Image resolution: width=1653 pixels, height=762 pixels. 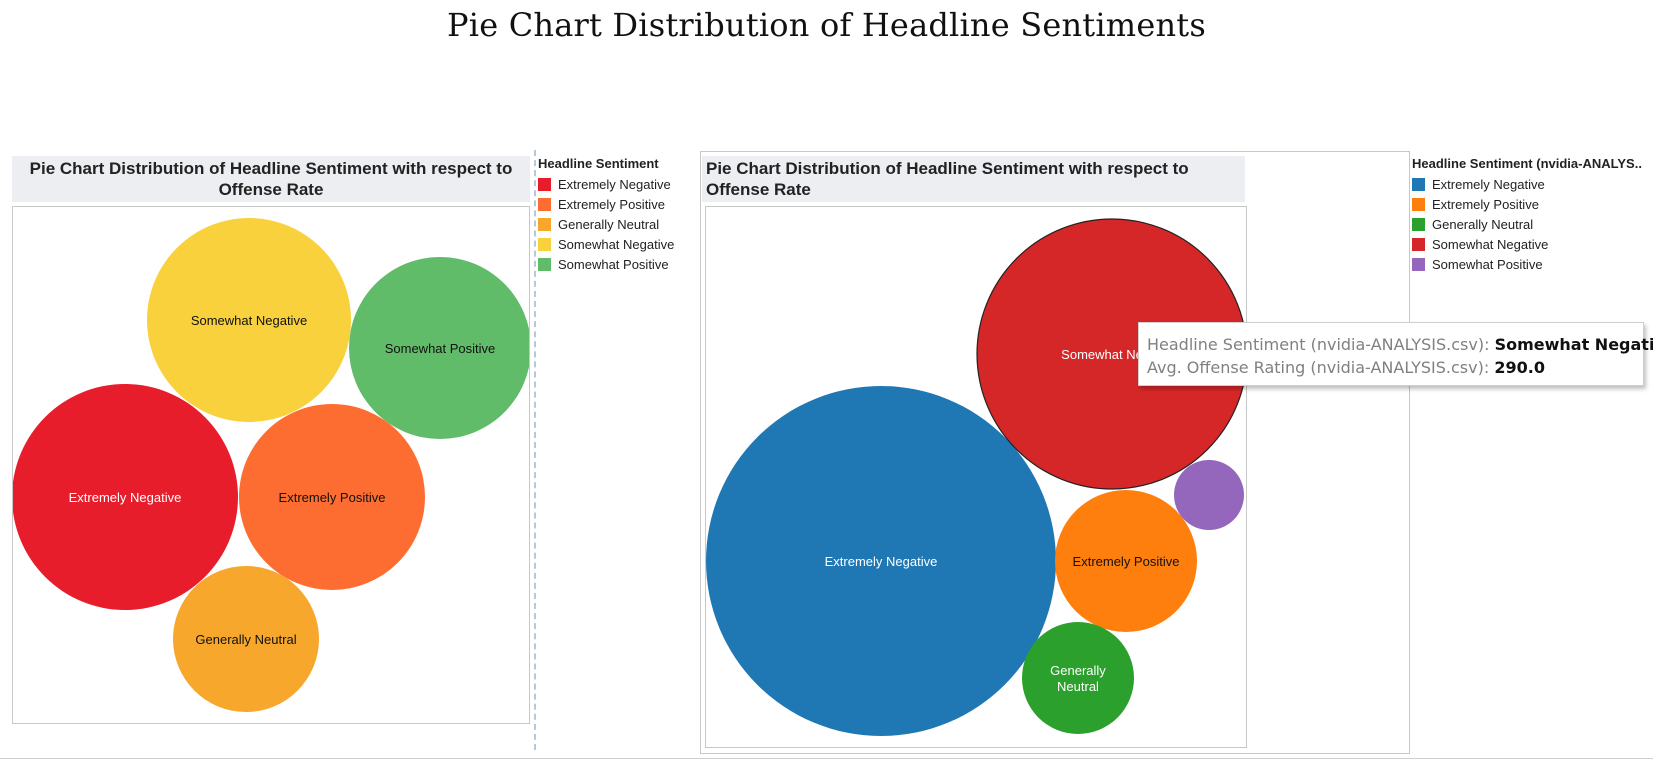 I want to click on left-legend-item: Extremely Negative, so click(x=613, y=184).